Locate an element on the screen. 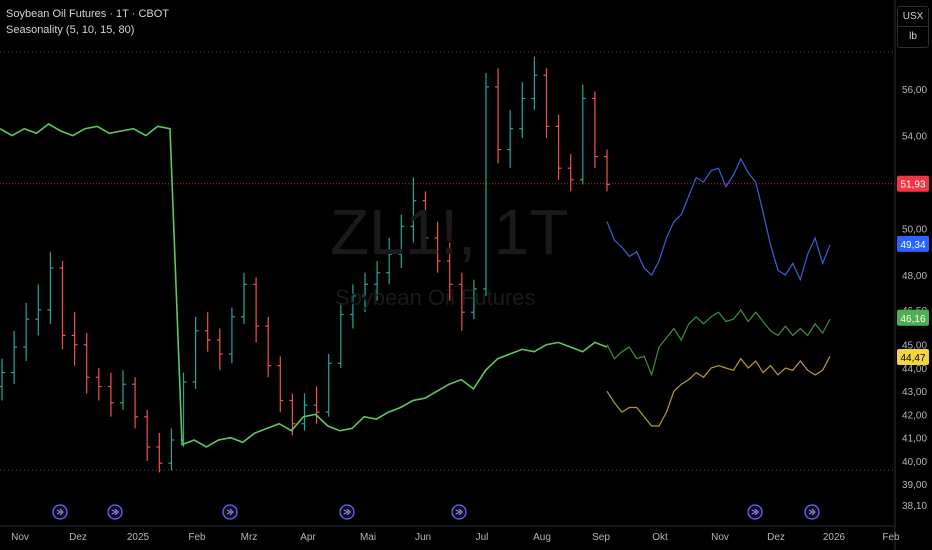 Image resolution: width=932 pixels, height=550 pixels. watermark-name: Soybean Oil Futures is located at coordinates (435, 297).